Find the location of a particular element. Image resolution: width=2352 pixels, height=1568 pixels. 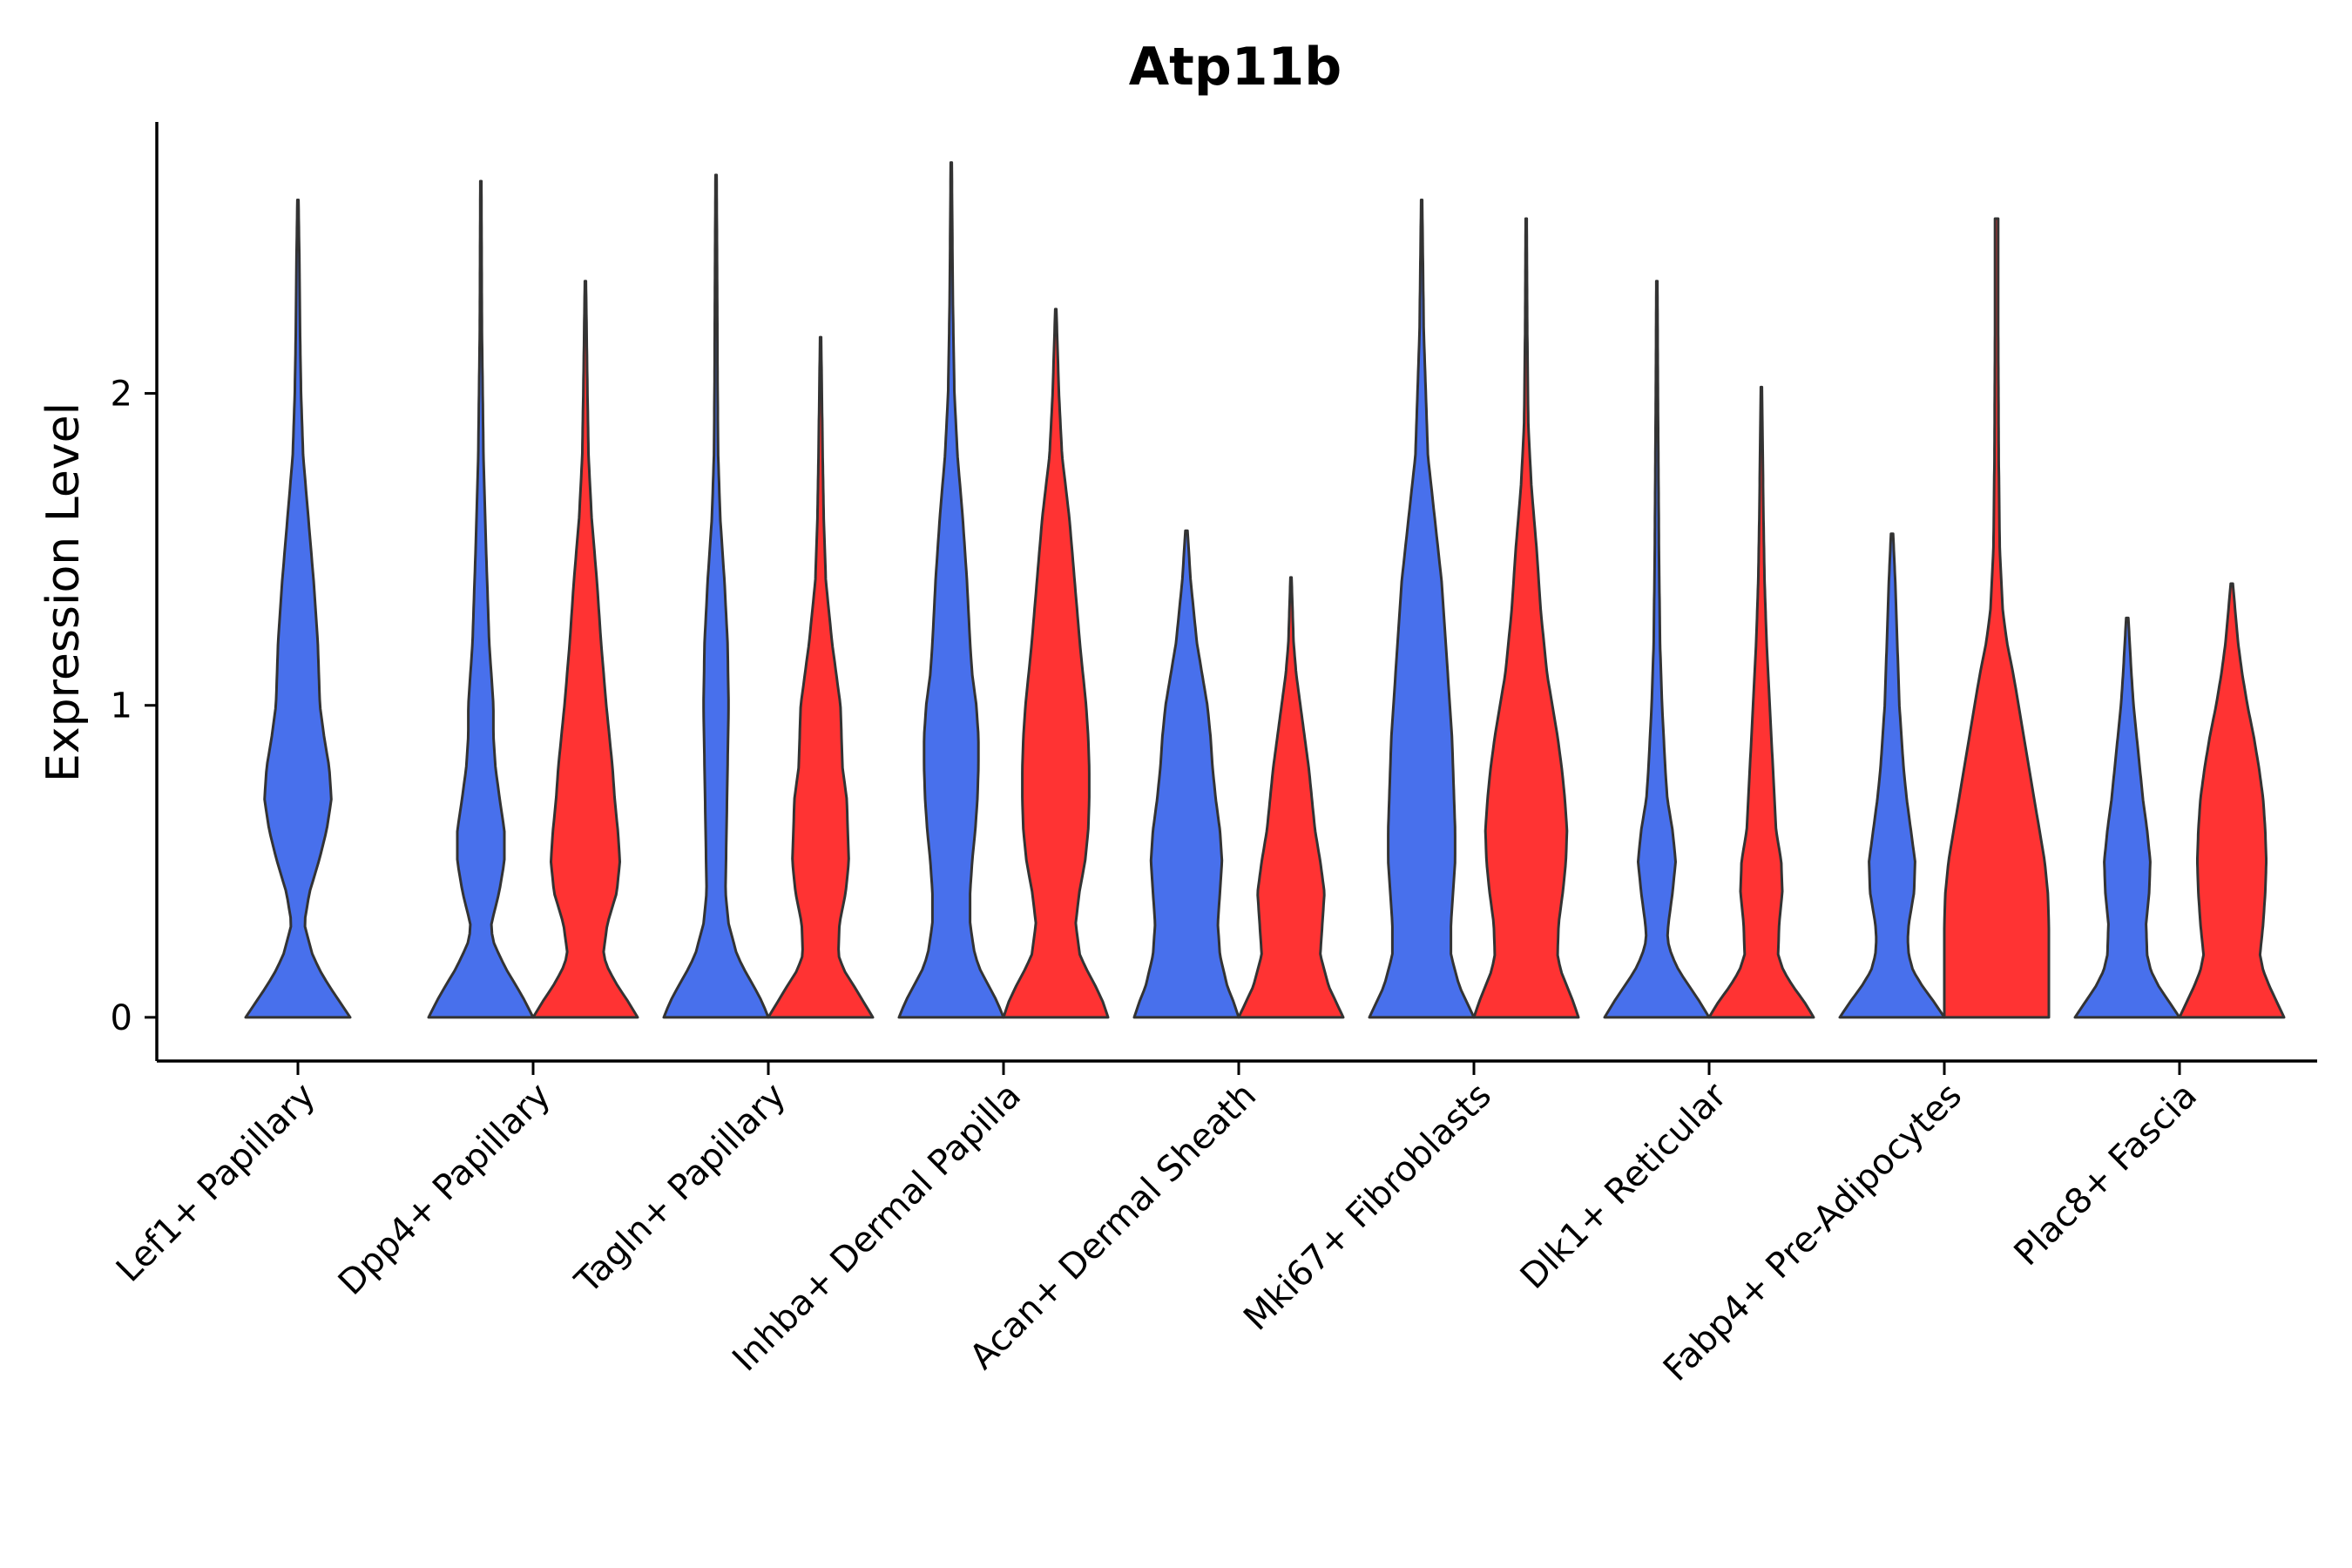

x-tick-label: Tagln+ Papillary is located at coordinates (680, 1189).